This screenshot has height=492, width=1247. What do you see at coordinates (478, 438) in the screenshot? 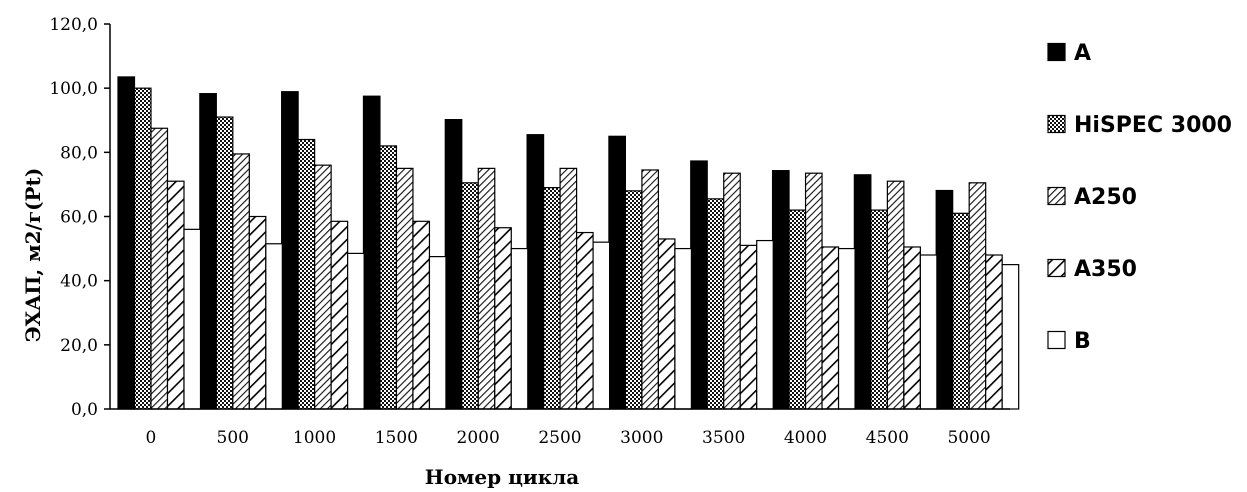
I see `x-tick-label: 2000` at bounding box center [478, 438].